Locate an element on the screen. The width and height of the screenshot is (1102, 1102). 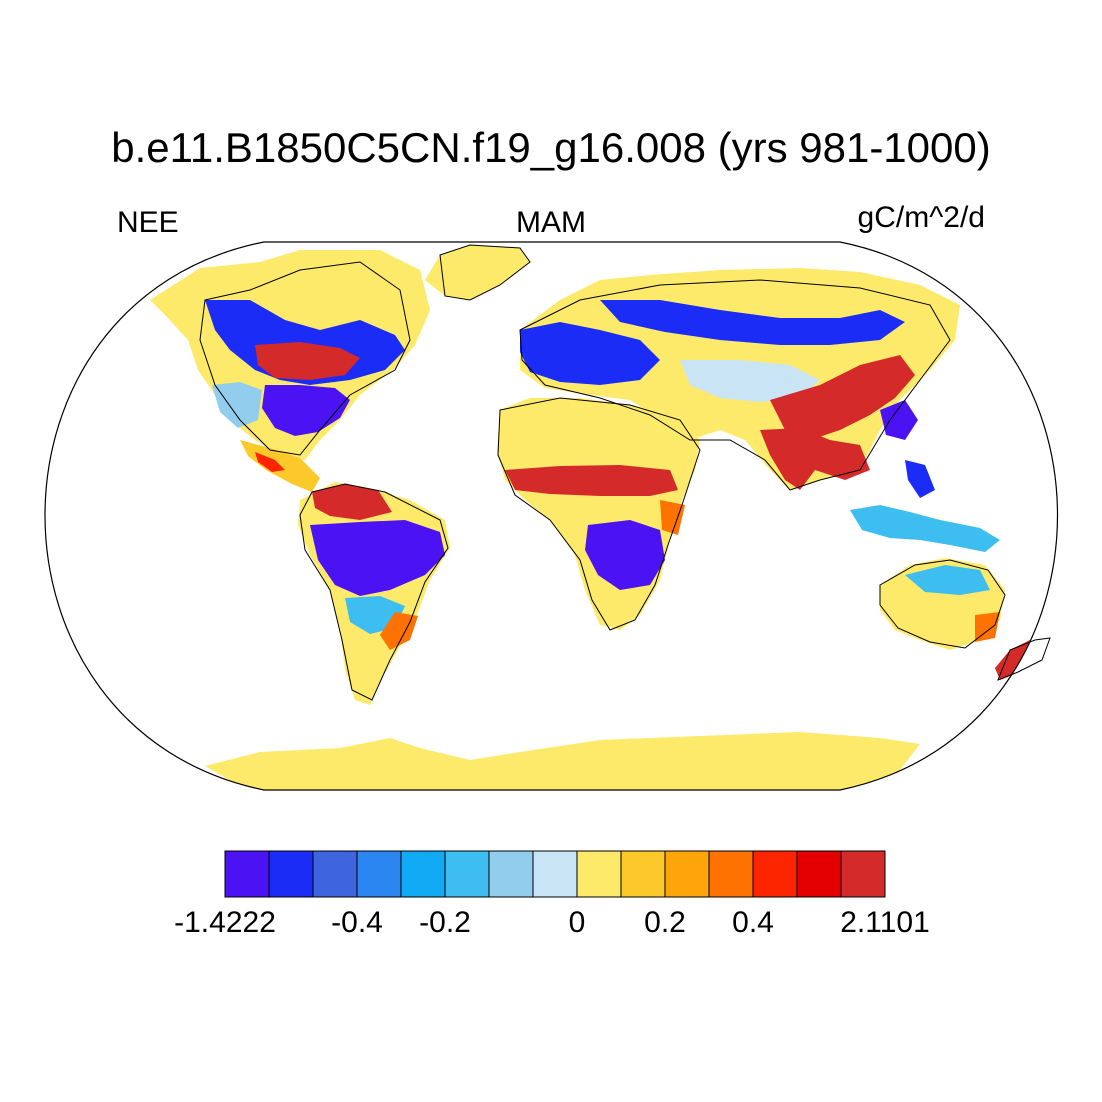
season-label: MAM is located at coordinates (551, 222).